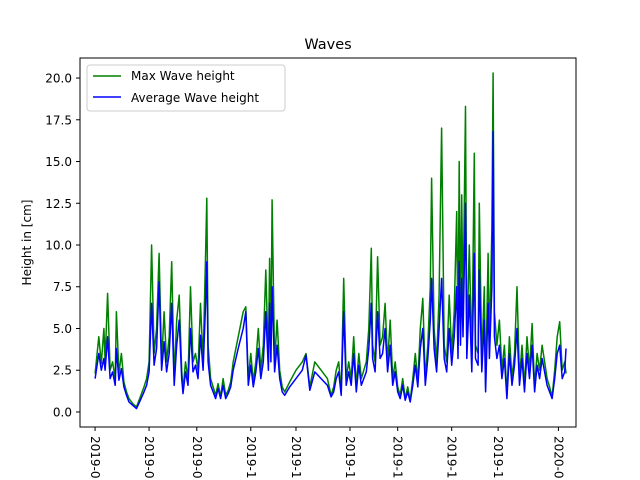 The height and width of the screenshot is (480, 640). I want to click on y-tick-label: 2.5, so click(62, 371).